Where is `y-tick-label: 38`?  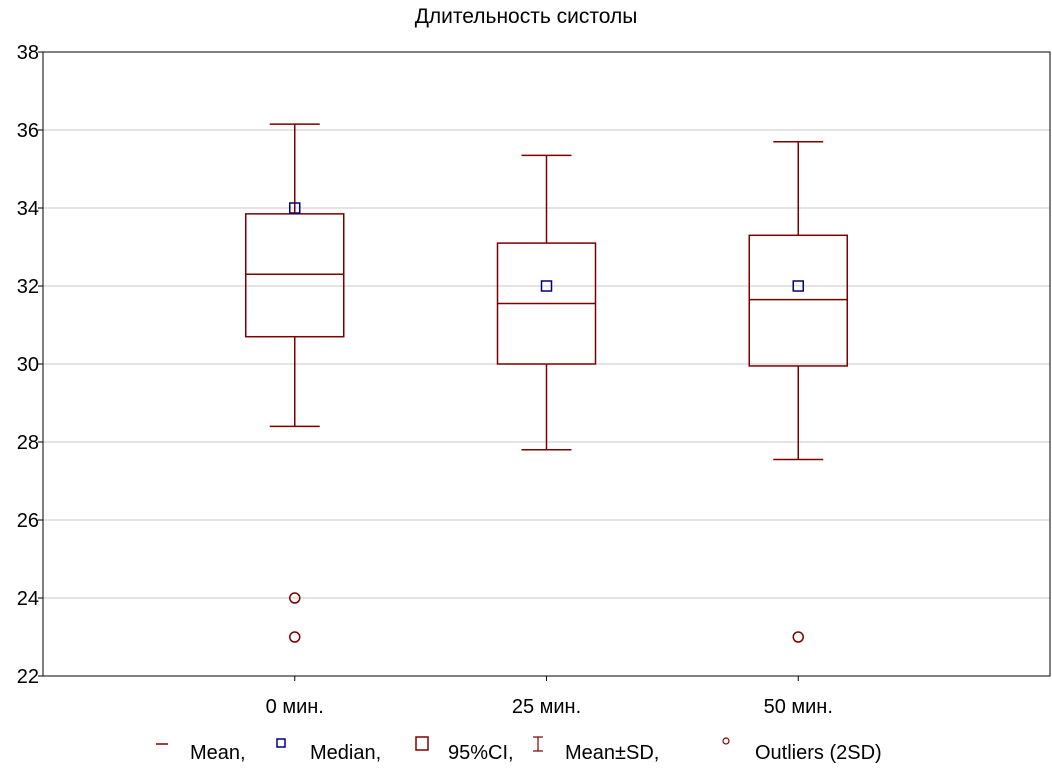 y-tick-label: 38 is located at coordinates (28, 53).